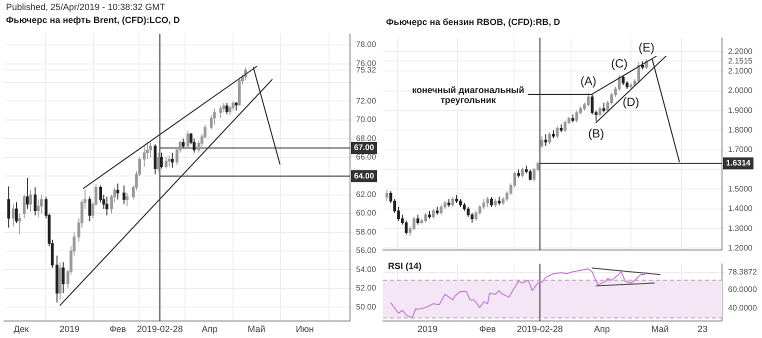 Image resolution: width=762 pixels, height=338 pixels. What do you see at coordinates (741, 110) in the screenshot?
I see `y-tick-label: 1.9000` at bounding box center [741, 110].